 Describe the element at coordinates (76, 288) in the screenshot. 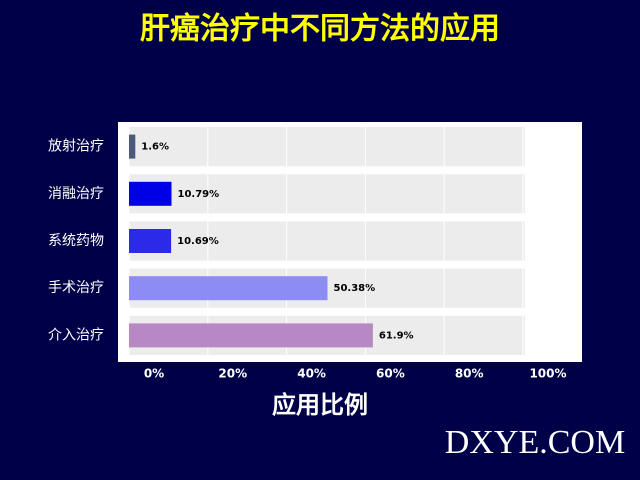

I see `y-tick-label: 手术治疗` at that location.